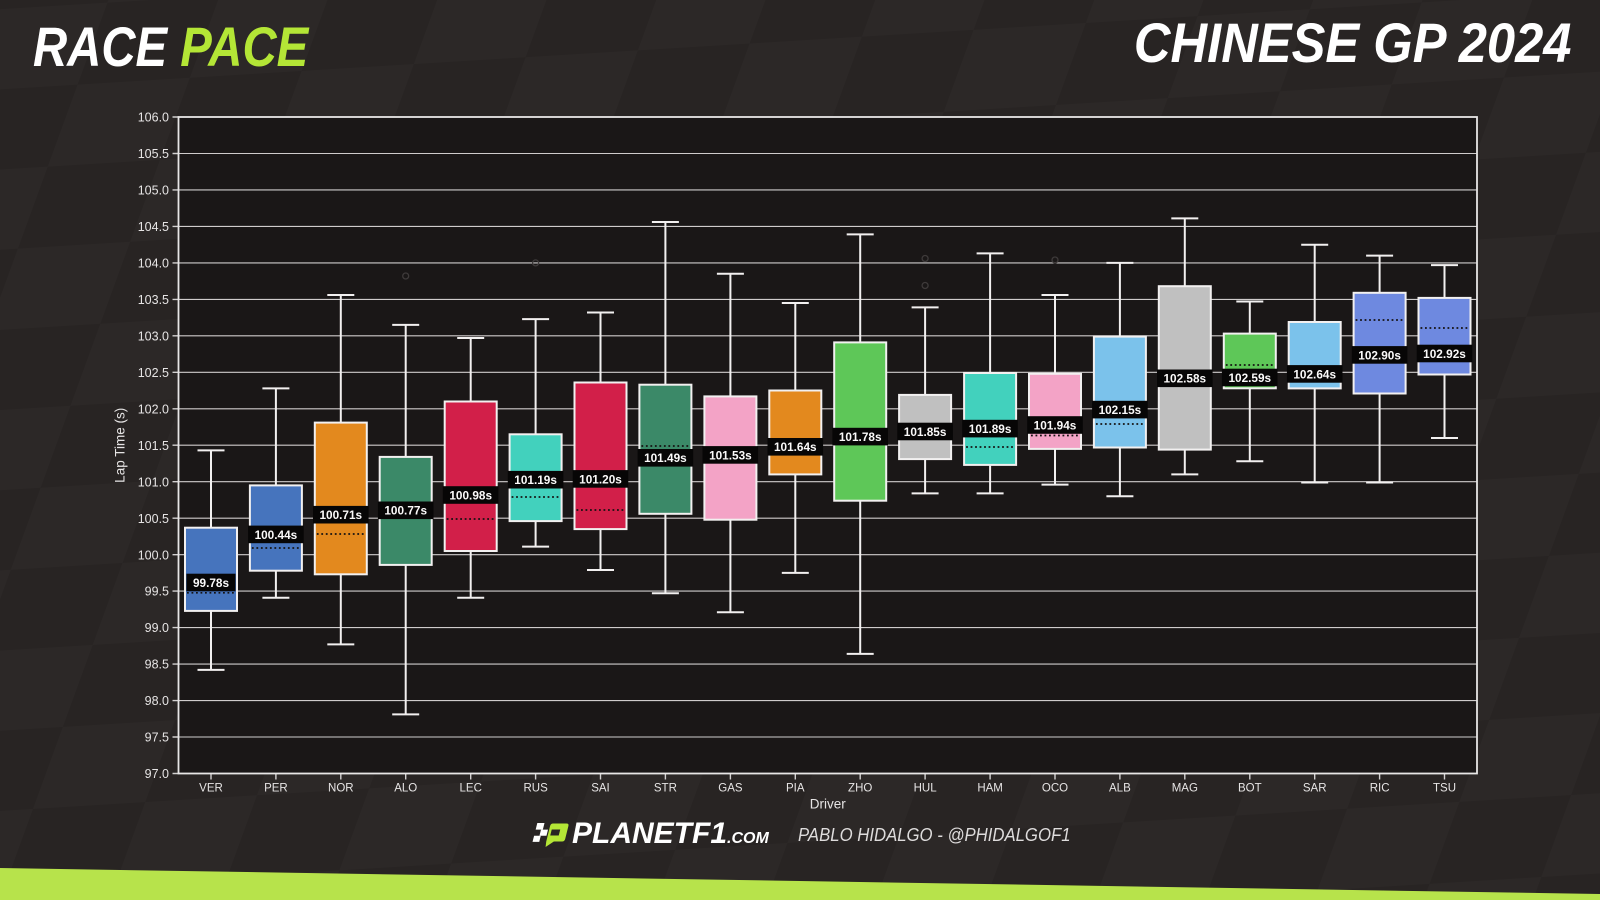 The width and height of the screenshot is (1600, 900). Describe the element at coordinates (1444, 789) in the screenshot. I see `svg-text: TSU` at that location.